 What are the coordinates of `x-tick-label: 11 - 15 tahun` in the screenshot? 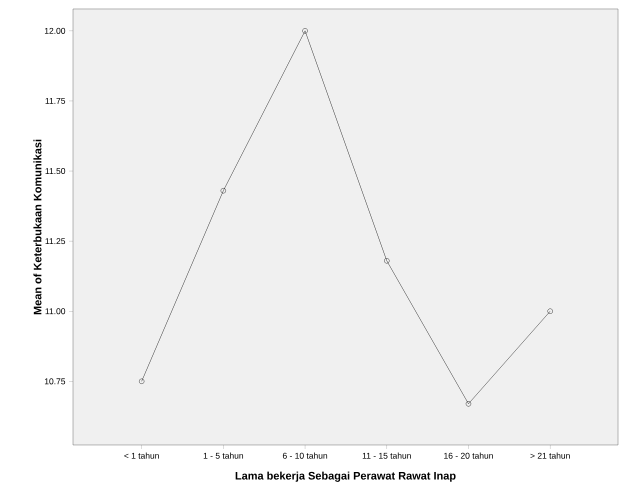 It's located at (386, 455).